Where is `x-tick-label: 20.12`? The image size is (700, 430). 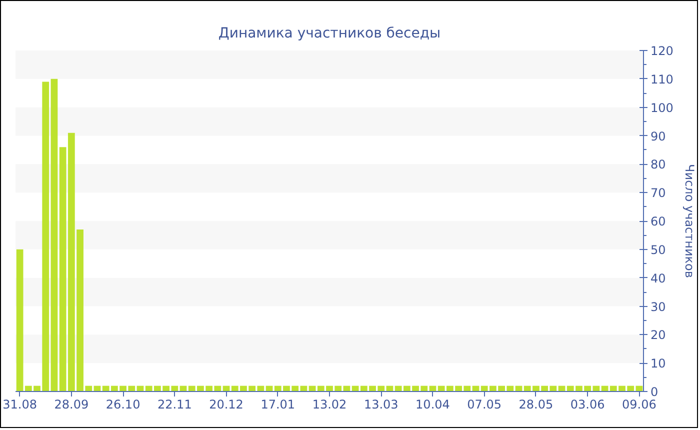 x-tick-label: 20.12 is located at coordinates (226, 405).